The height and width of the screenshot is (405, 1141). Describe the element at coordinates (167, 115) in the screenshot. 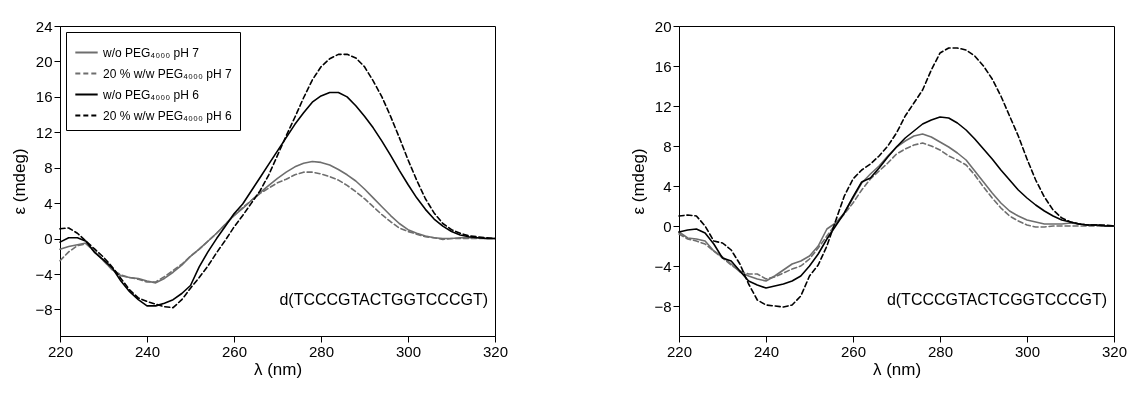

I see `legend-label: 20 % w/w PEG₄₀₀₀ pH 6` at that location.